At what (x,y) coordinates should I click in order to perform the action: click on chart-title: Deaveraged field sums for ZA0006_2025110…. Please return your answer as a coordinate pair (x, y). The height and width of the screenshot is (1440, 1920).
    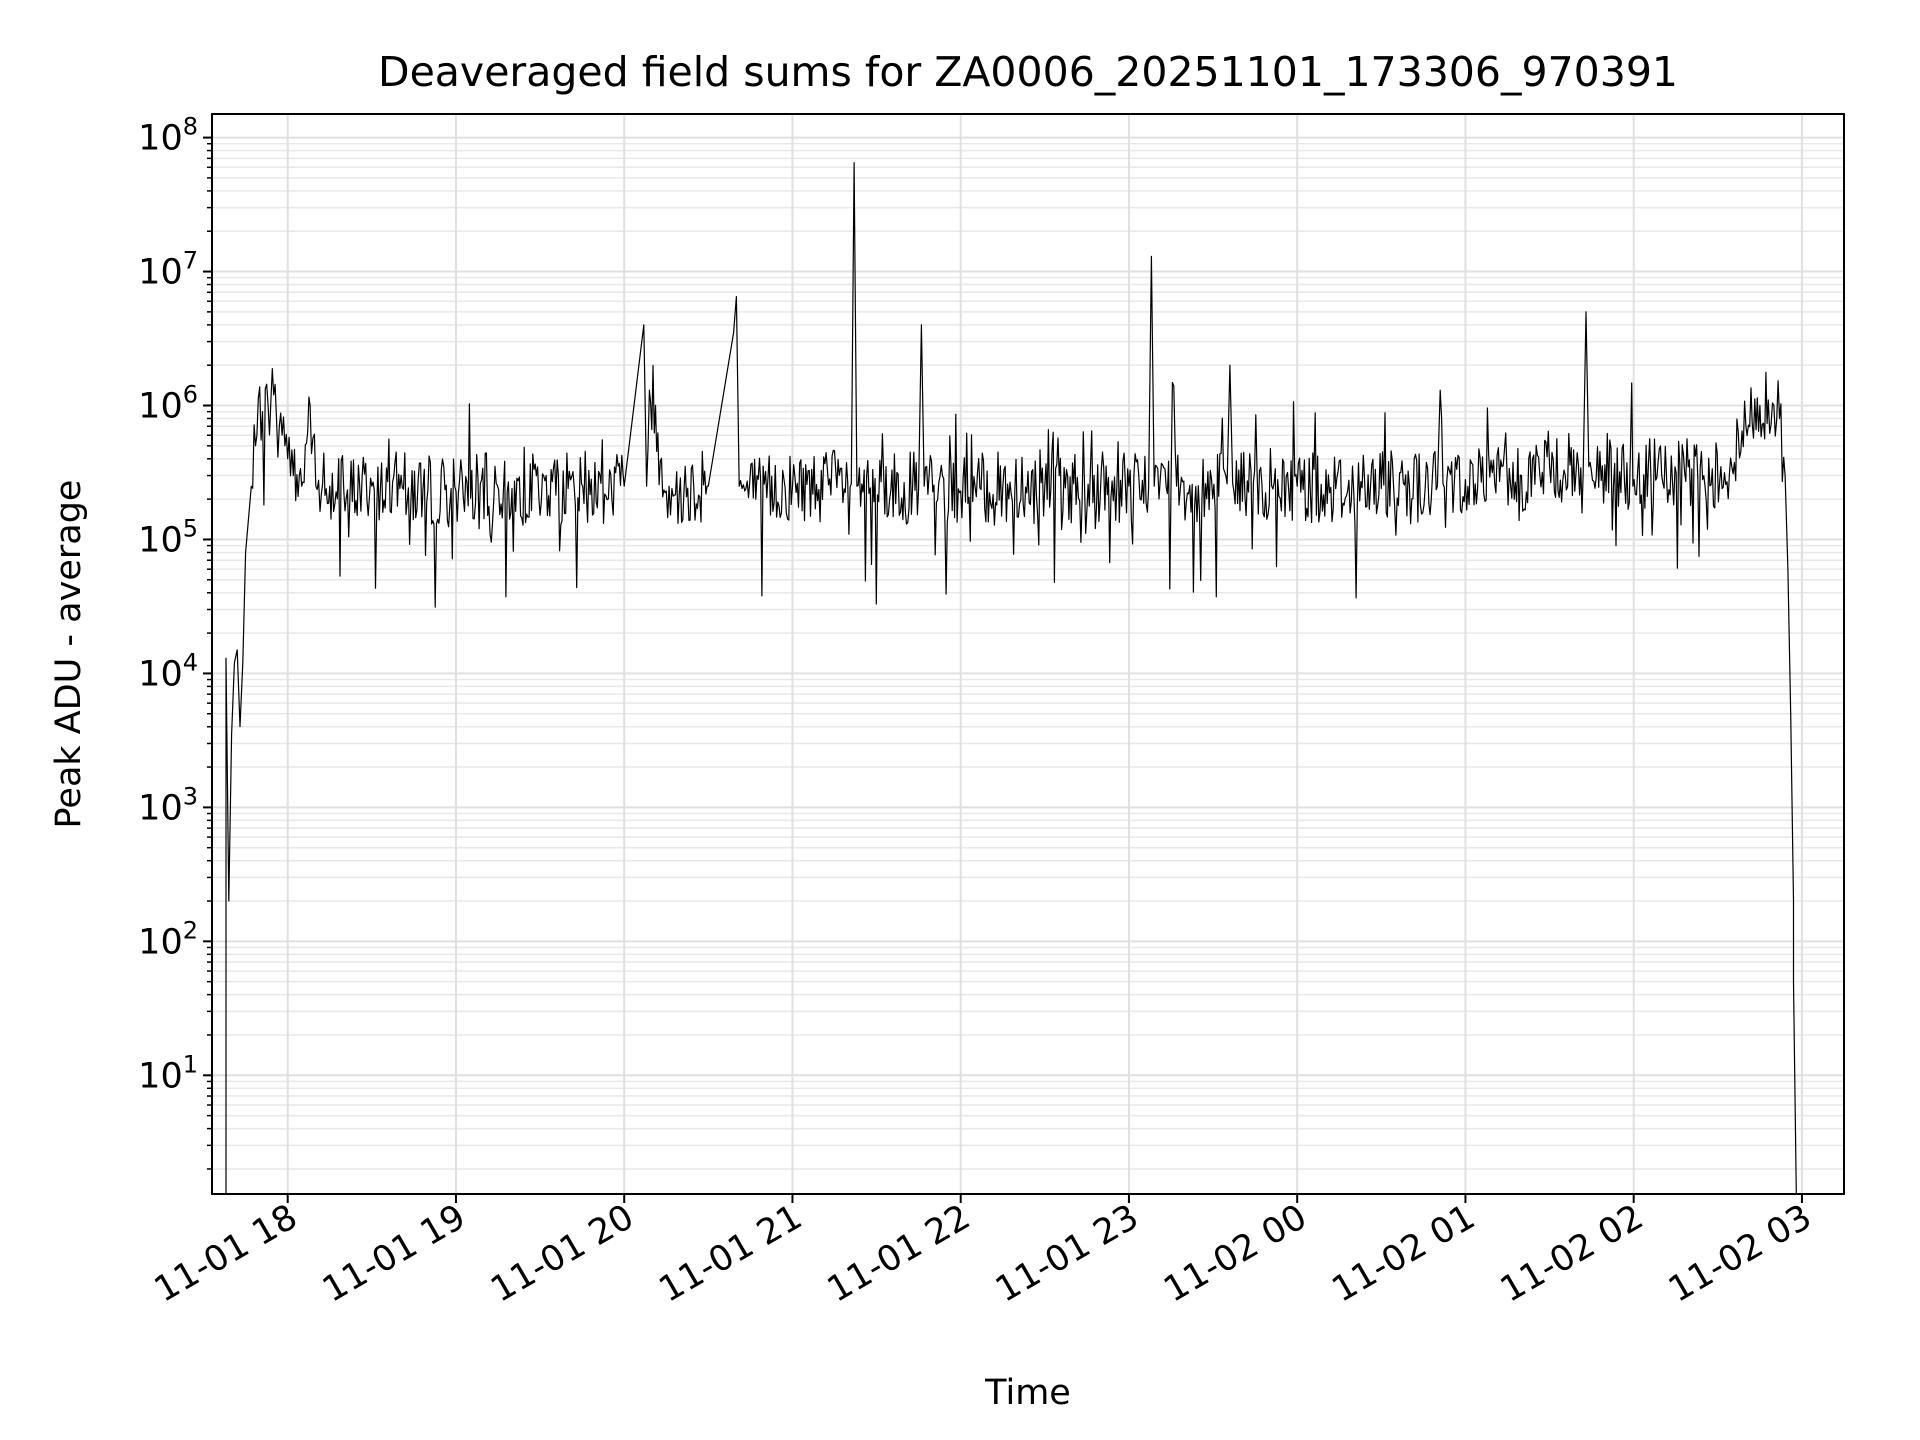
    Looking at the image, I should click on (1028, 72).